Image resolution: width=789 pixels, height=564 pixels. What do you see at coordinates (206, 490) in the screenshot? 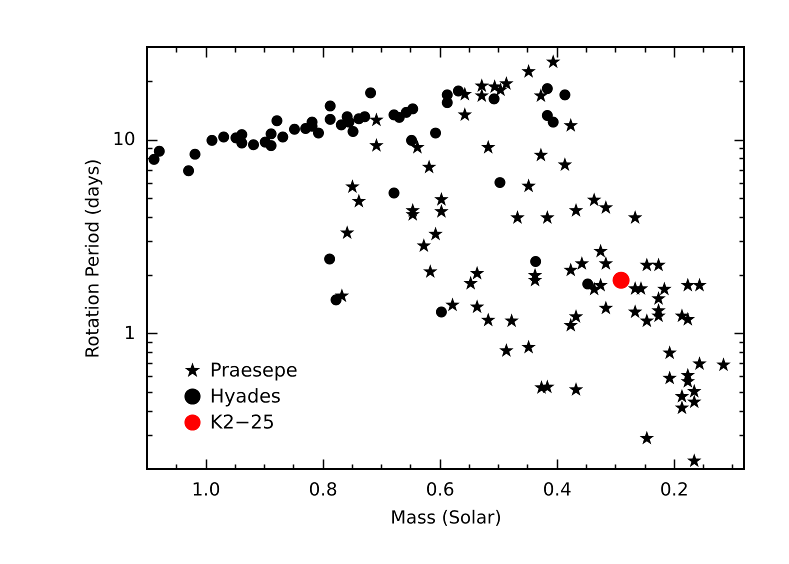
I see `x-tick-label: 1.0` at bounding box center [206, 490].